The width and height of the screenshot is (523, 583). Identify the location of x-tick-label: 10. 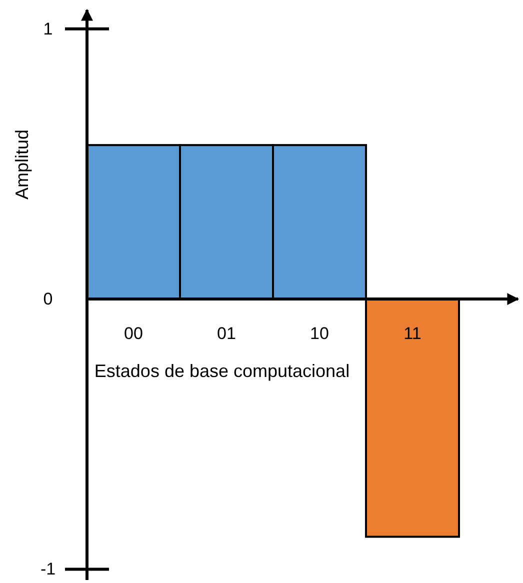
(319, 334).